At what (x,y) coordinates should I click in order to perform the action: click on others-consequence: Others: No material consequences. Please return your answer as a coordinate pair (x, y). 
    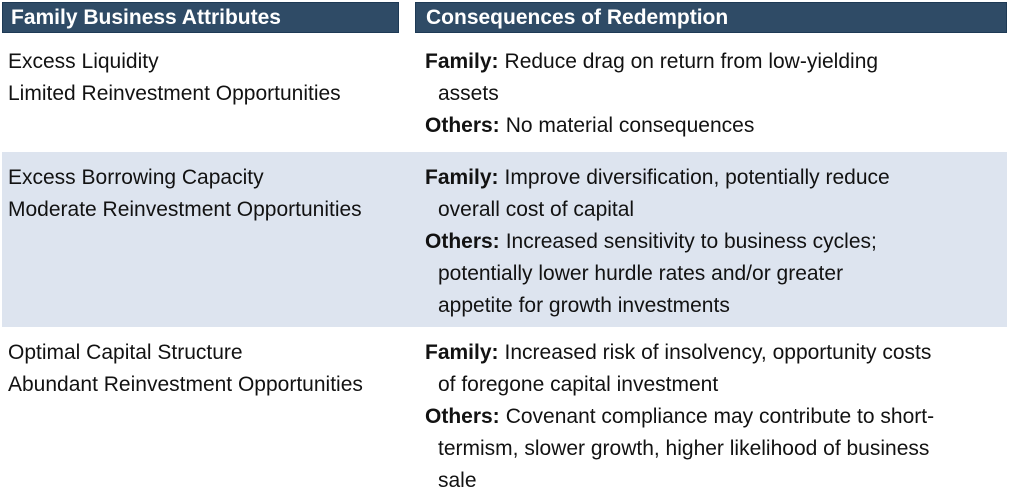
    Looking at the image, I should click on (714, 126).